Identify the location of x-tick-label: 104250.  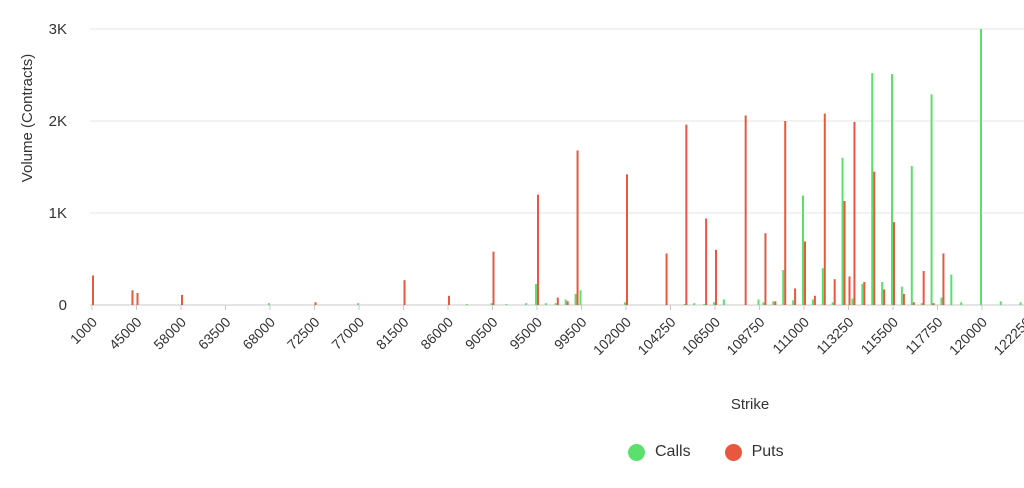
(656, 336).